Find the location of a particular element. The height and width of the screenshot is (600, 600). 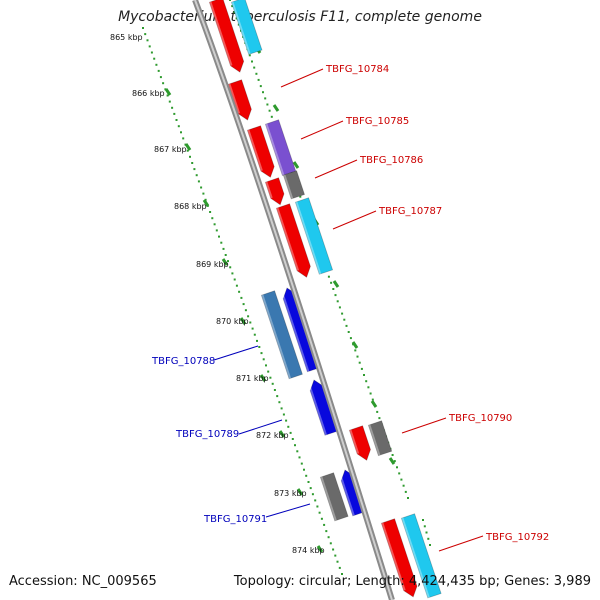

gene-grey-868-shine is located at coordinates (288, 186).